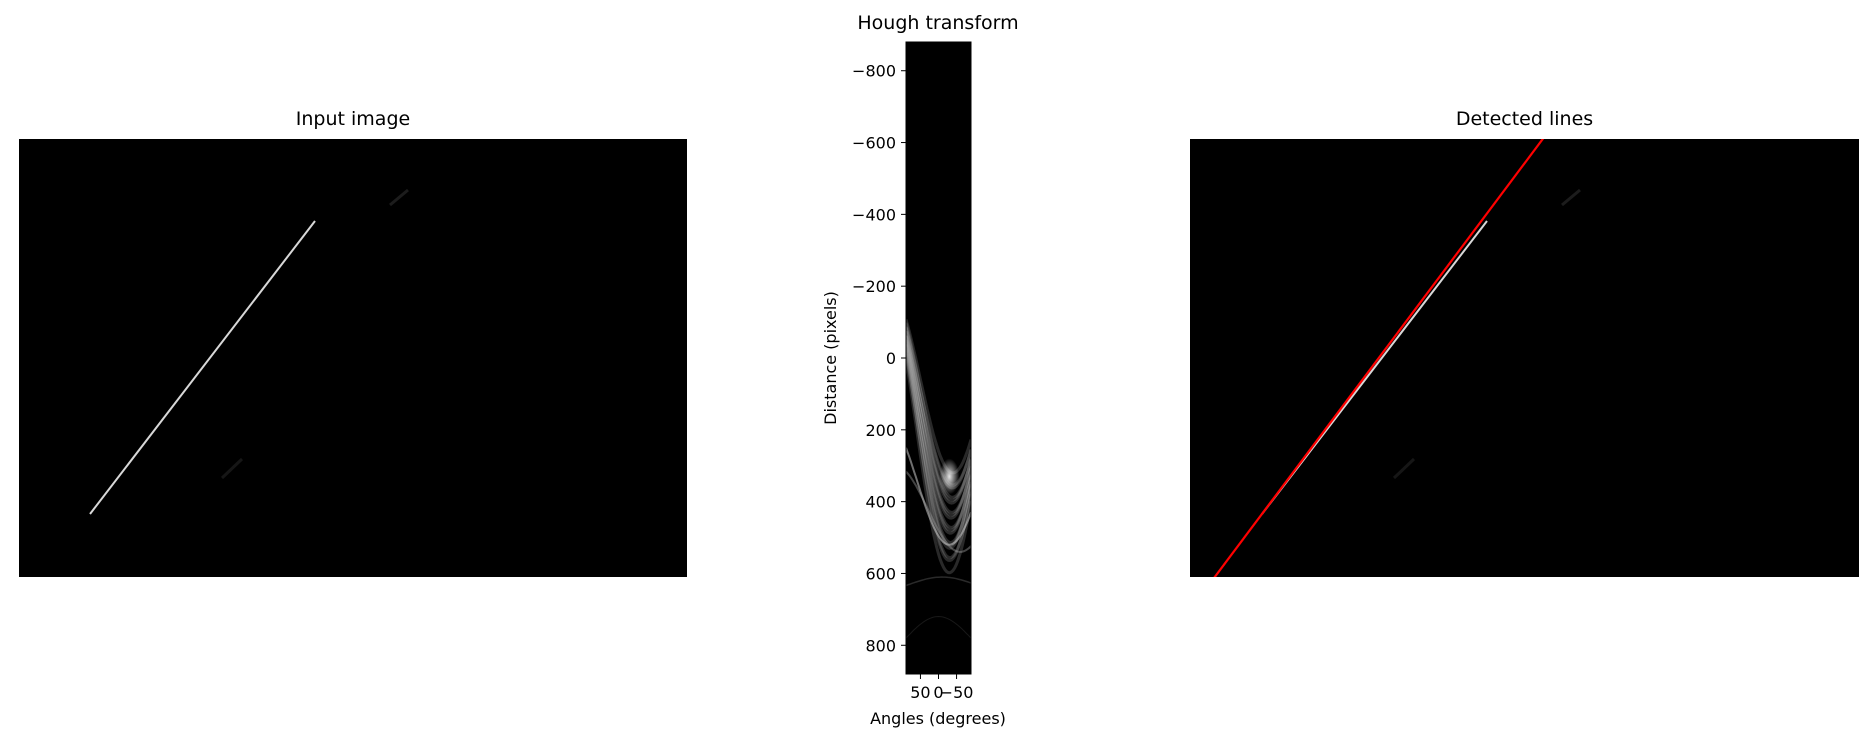 This screenshot has width=1873, height=742. I want to click on hough-y-axis-label: Distance (pixels), so click(830, 358).